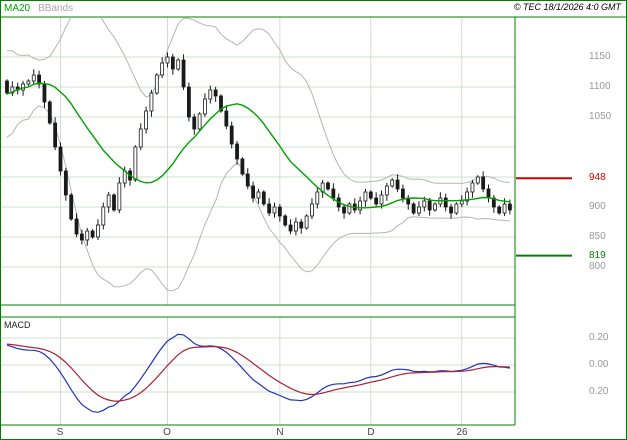 This screenshot has width=627, height=440. I want to click on macd-axis-label: 0.00, so click(599, 364).